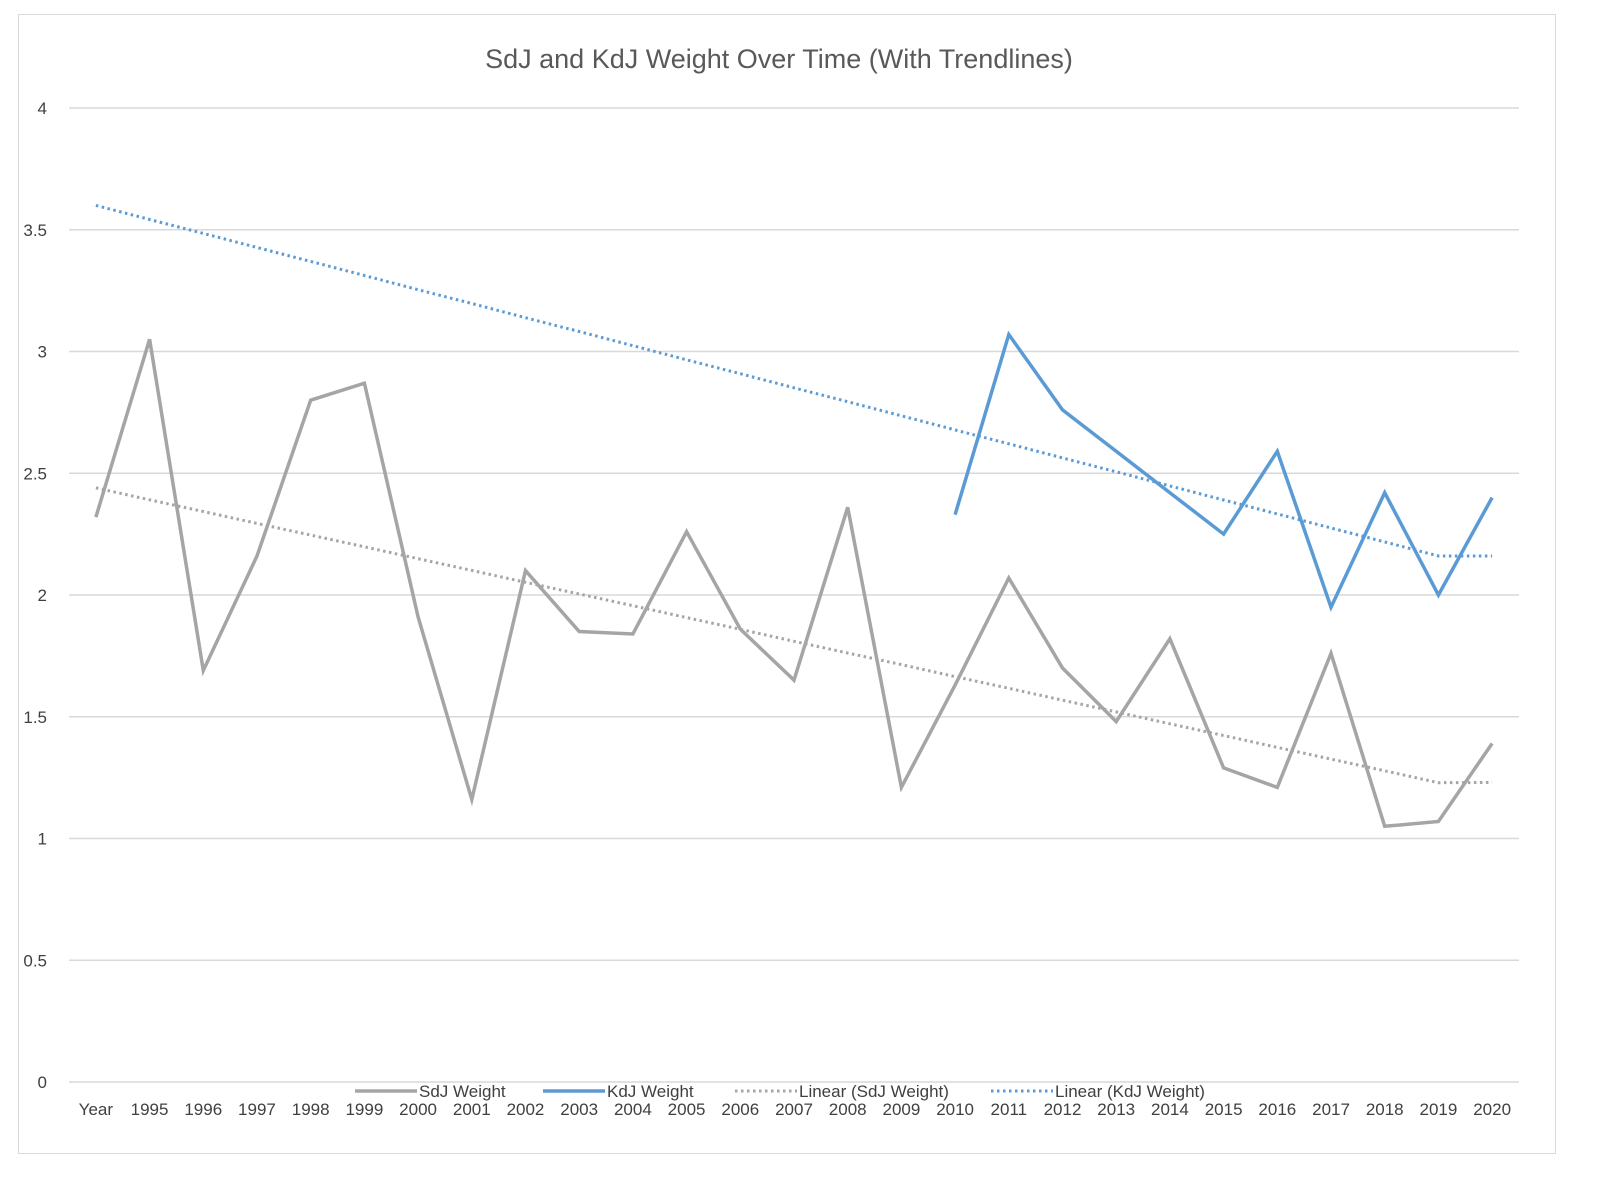 This screenshot has height=1181, width=1600. I want to click on y-axis: 0 0.5 1 1.5 2 2.5 3 3.5 4, so click(35, 595).